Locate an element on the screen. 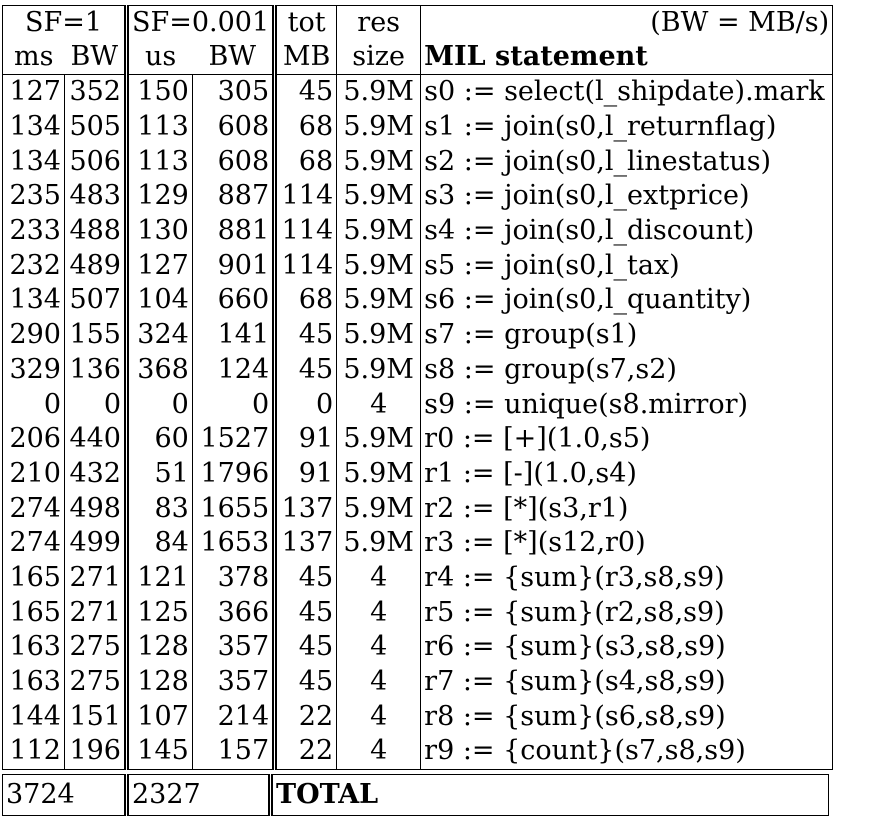  cell-bw-sf0001: 0 is located at coordinates (233, 404).